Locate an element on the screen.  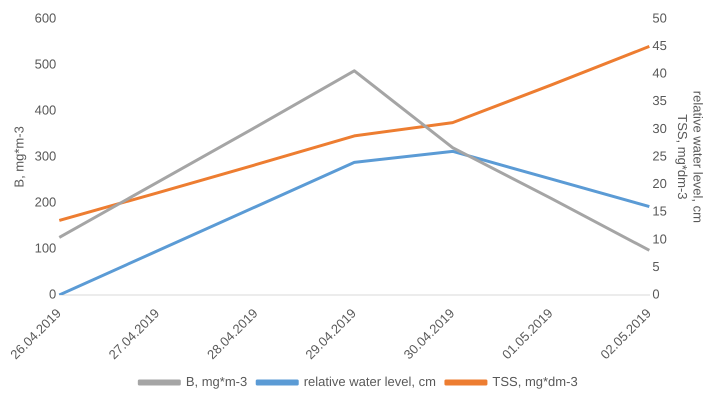
y2-tick-label: 20 is located at coordinates (659, 184).